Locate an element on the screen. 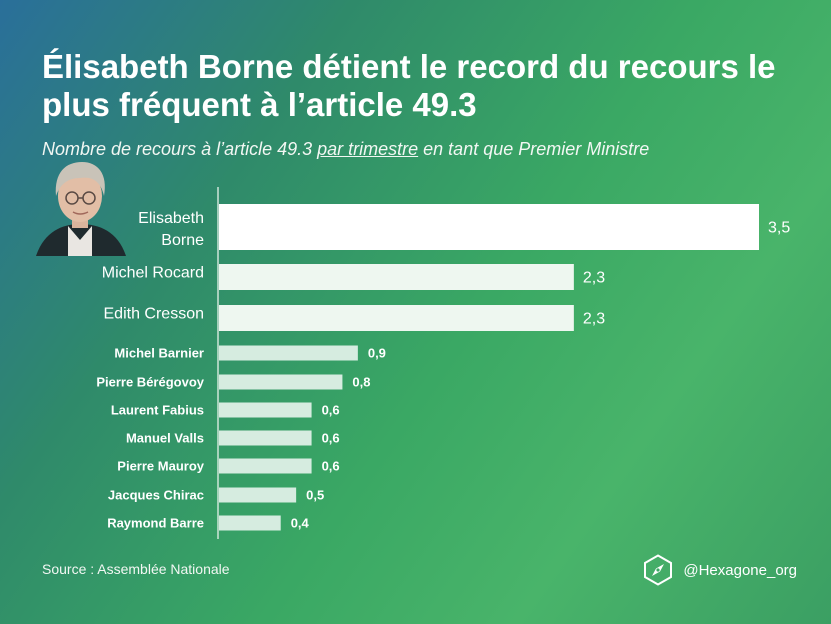 The image size is (831, 624). value-label-5: 0,6 is located at coordinates (331, 410).